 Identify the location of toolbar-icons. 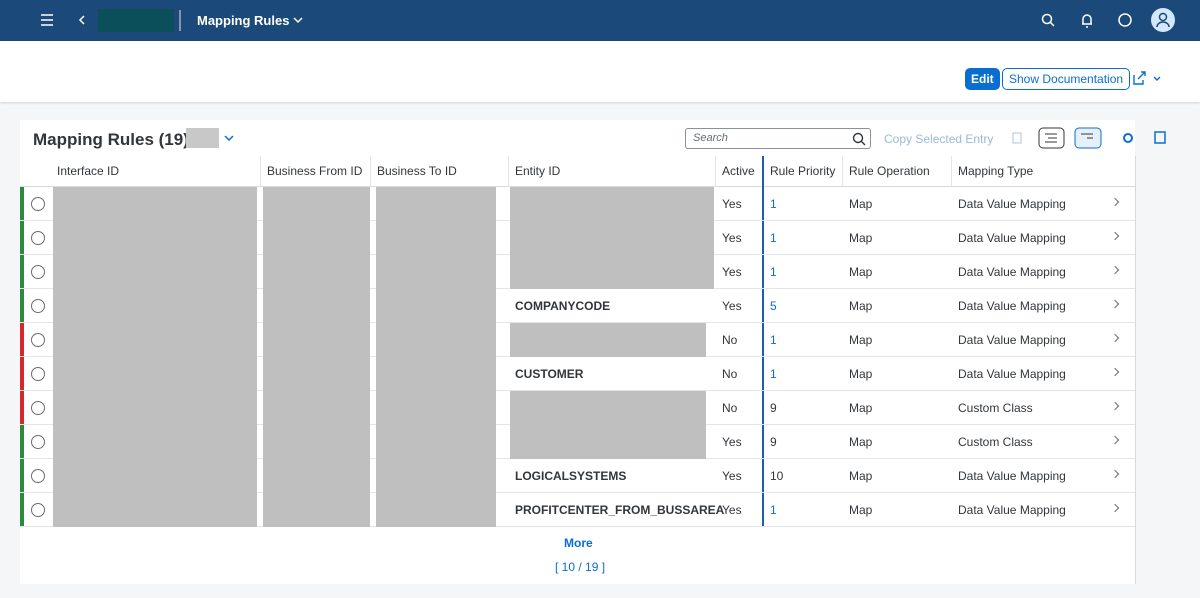
(1090, 138).